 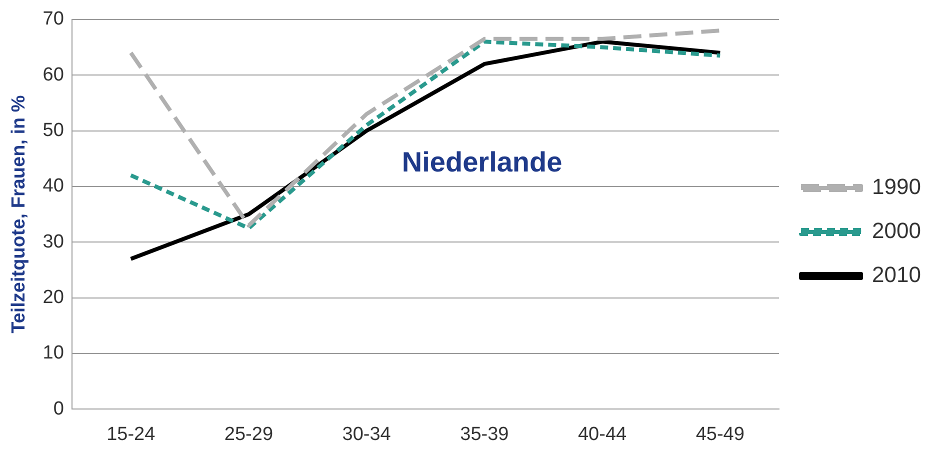 I want to click on y-tick-label: 60, so click(x=53, y=75).